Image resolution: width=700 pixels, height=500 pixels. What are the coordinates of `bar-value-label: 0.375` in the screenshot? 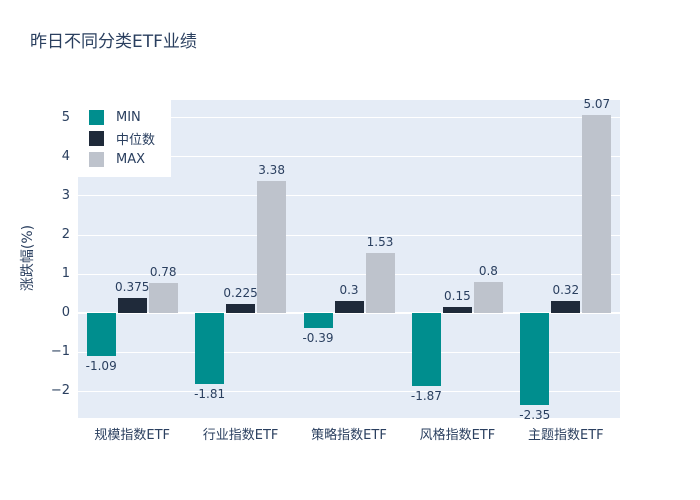 It's located at (132, 287).